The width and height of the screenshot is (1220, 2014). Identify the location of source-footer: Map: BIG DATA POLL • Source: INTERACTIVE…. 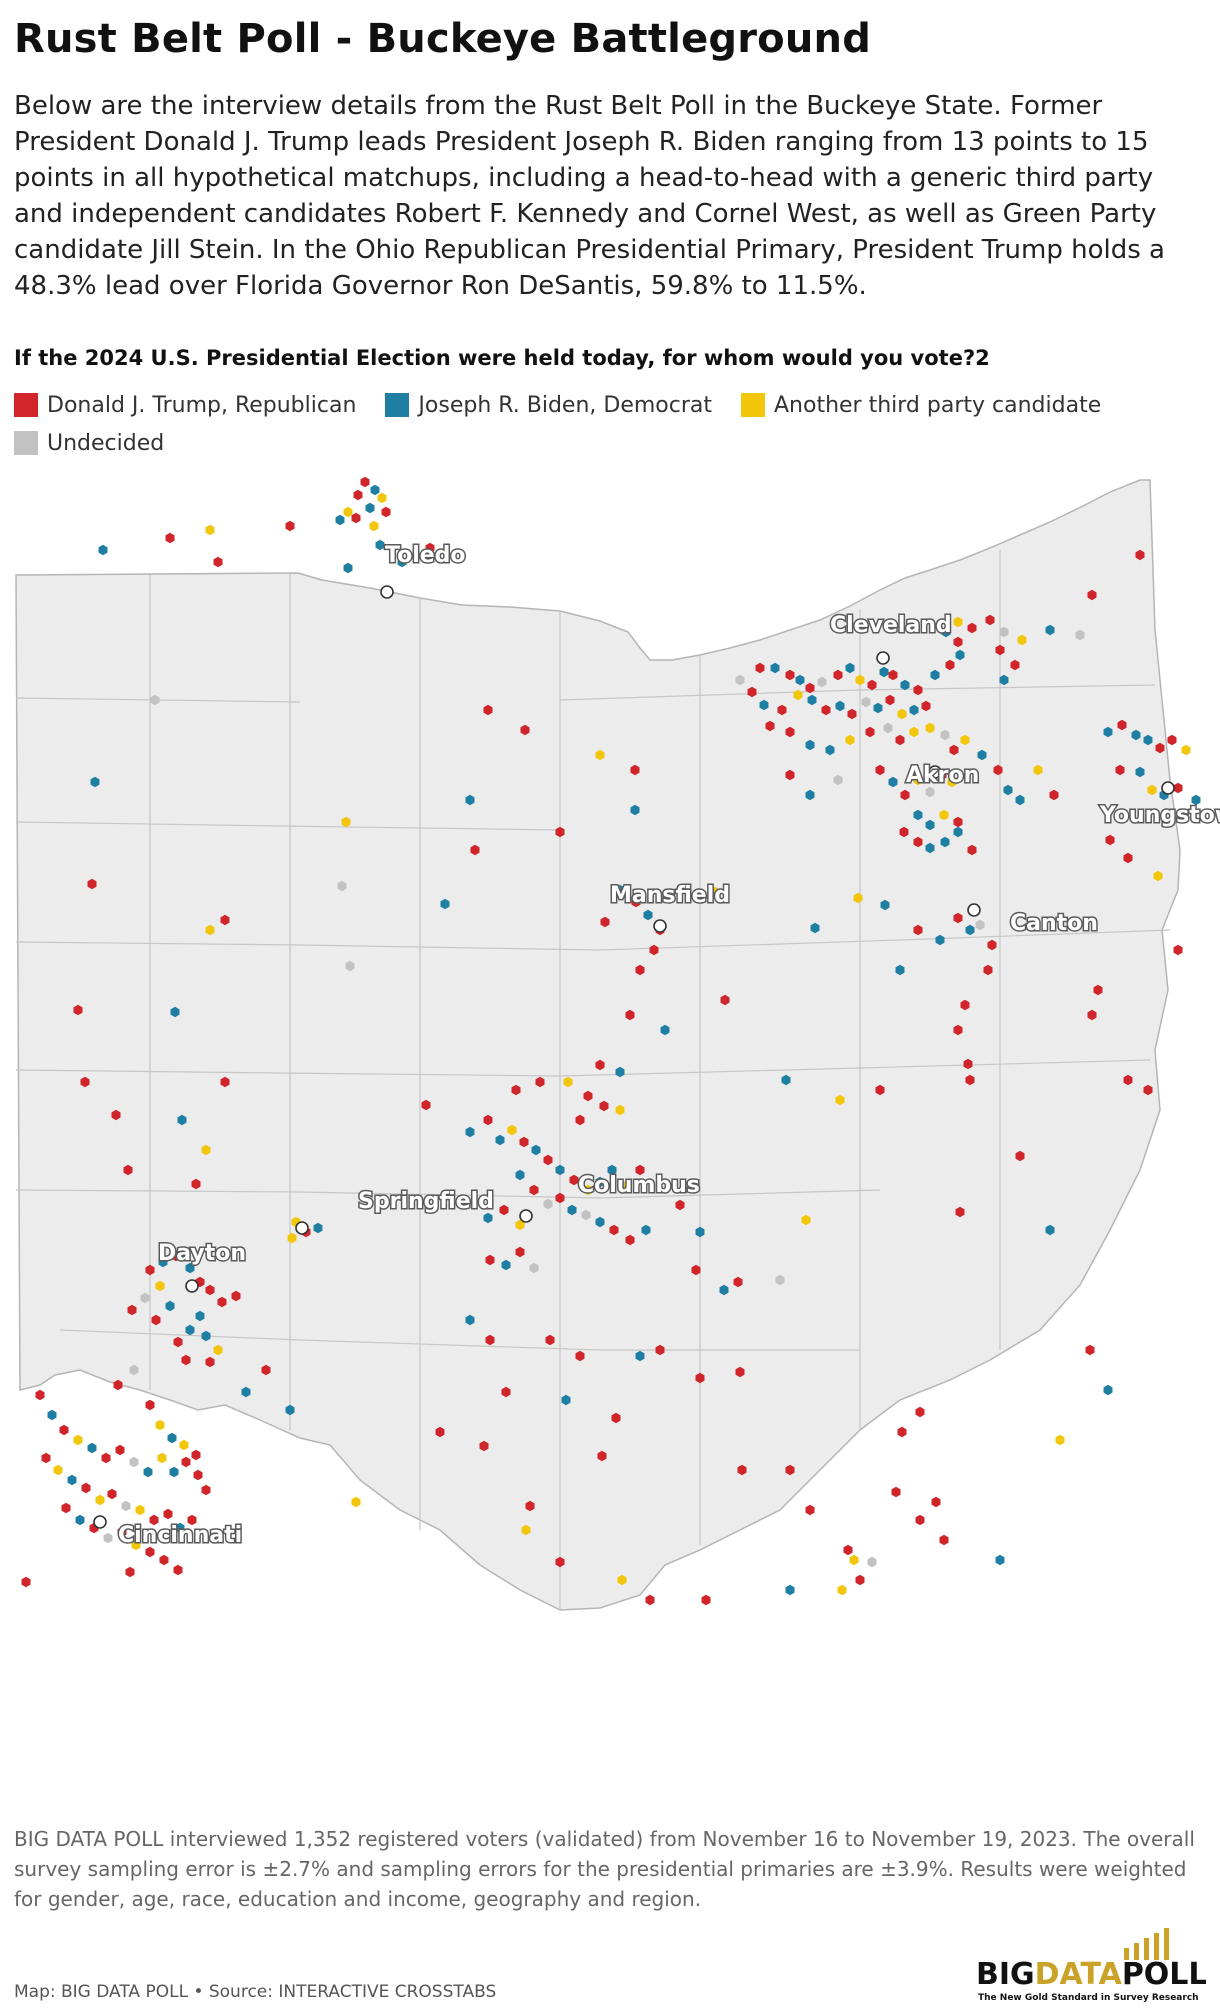
(255, 1992).